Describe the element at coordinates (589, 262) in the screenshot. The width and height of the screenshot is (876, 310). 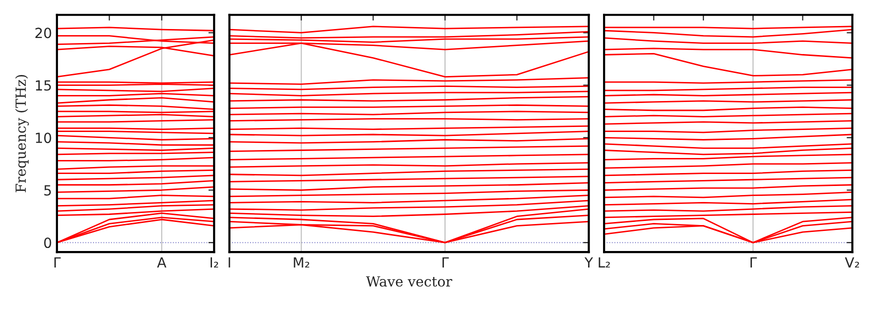
I see `x-tick-label: Y` at that location.